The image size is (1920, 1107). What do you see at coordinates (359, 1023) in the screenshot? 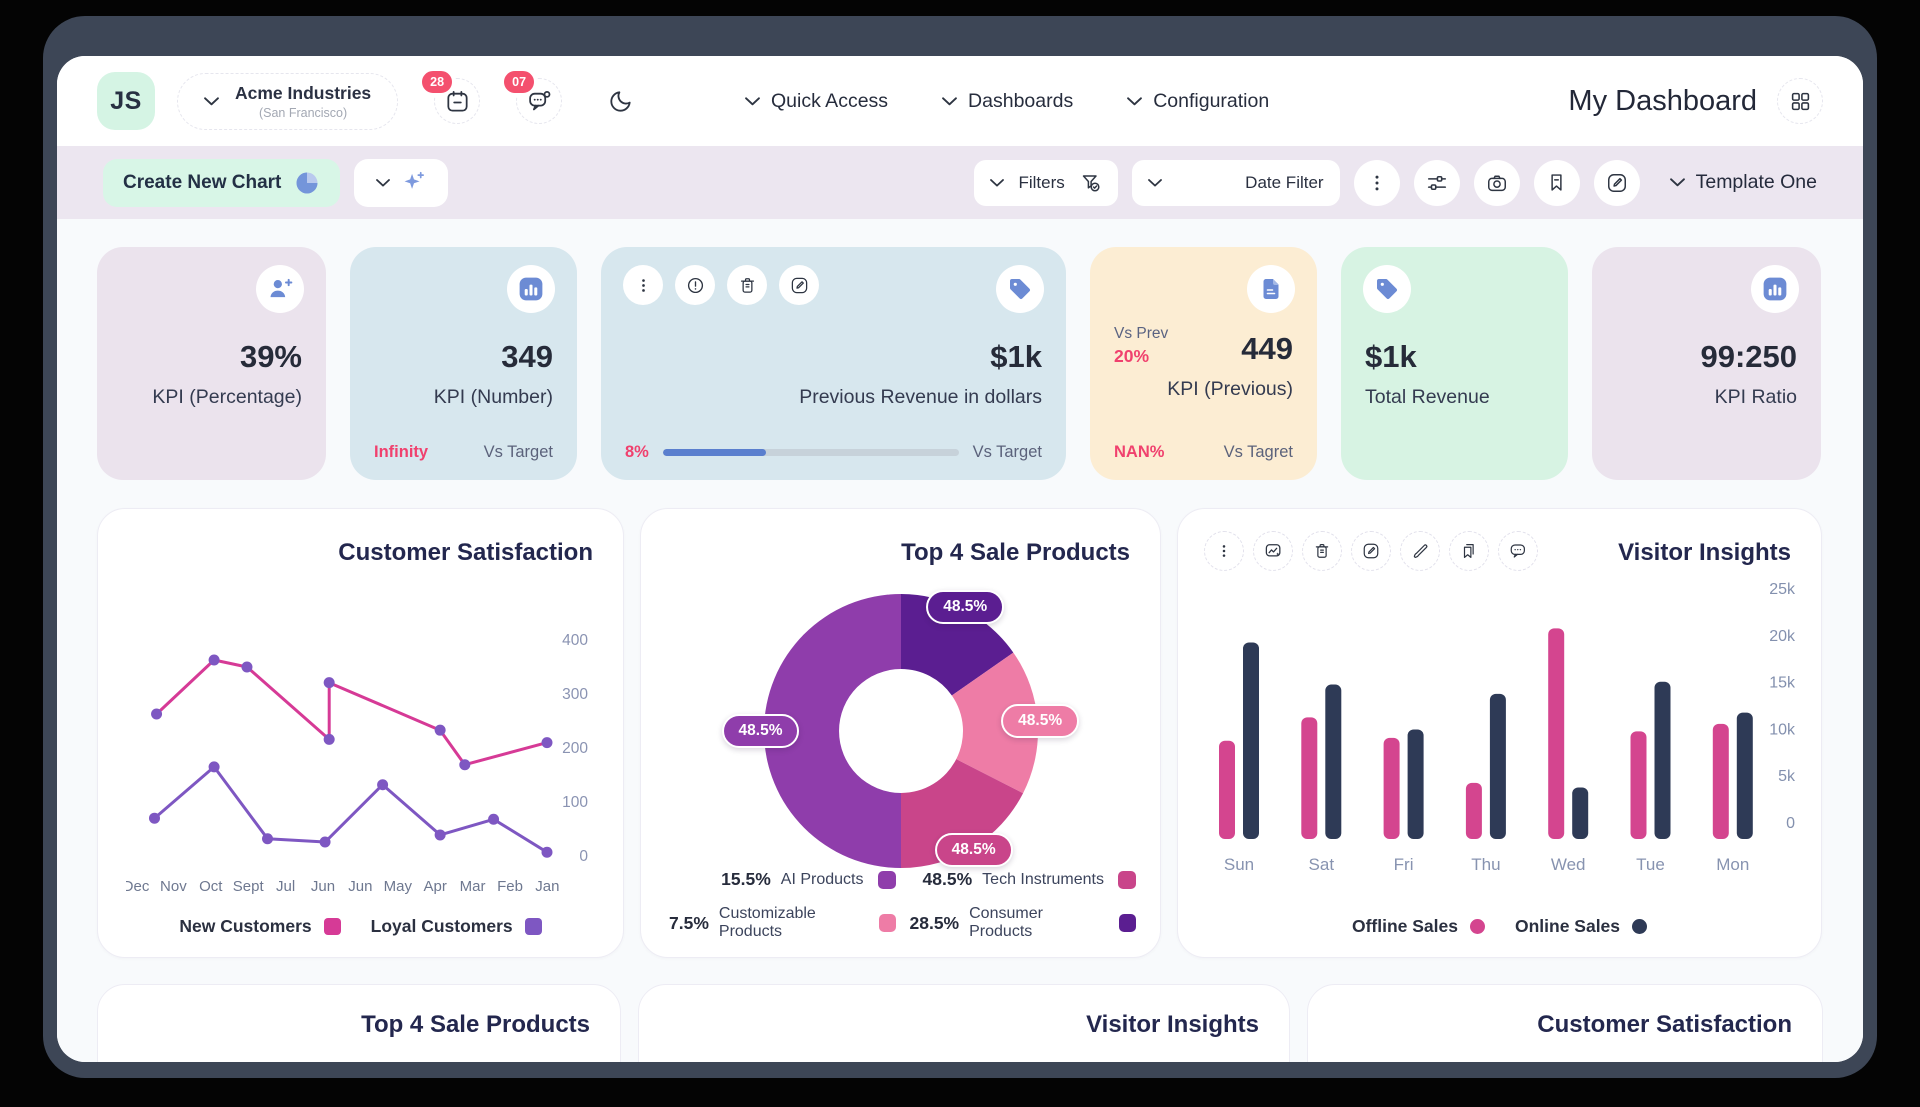
I see `bottom-card-top-products: Top 4 Sale Products` at bounding box center [359, 1023].